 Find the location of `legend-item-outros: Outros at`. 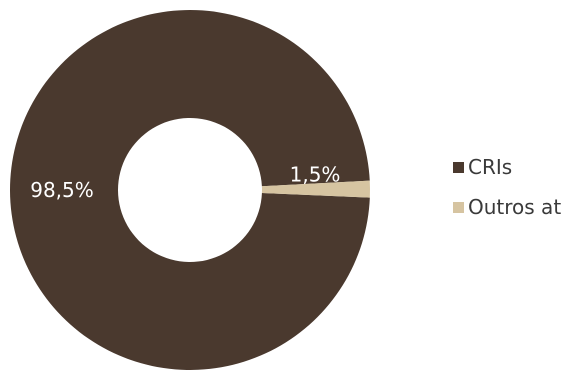

legend-item-outros: Outros at is located at coordinates (507, 207).